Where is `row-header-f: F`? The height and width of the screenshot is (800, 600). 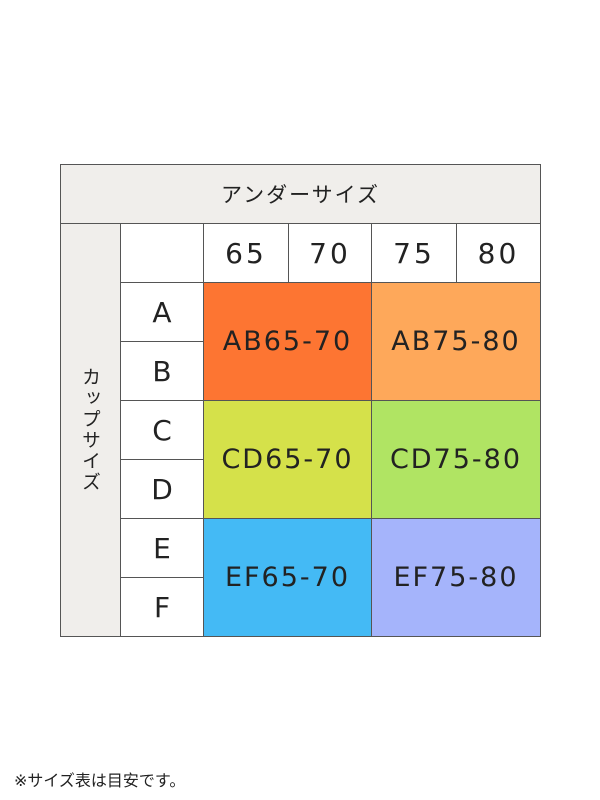
row-header-f: F is located at coordinates (162, 607).